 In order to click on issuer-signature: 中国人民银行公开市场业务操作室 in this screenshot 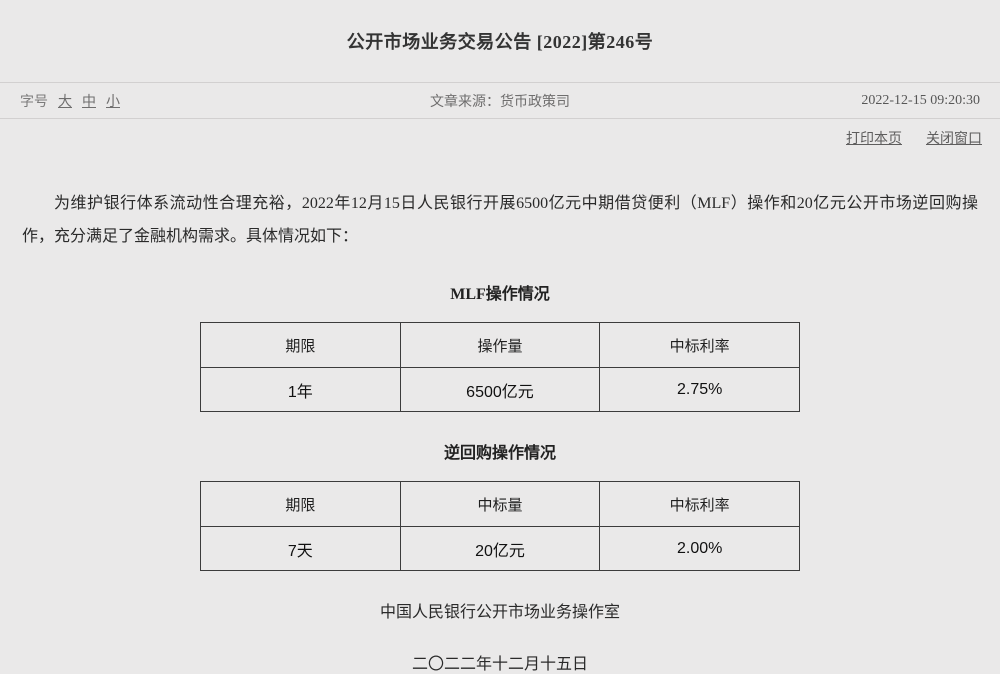, I will do `click(499, 612)`.